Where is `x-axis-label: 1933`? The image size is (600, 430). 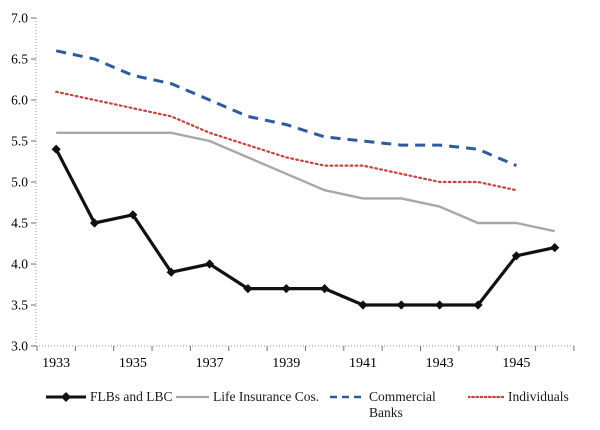
x-axis-label: 1933 is located at coordinates (56, 363).